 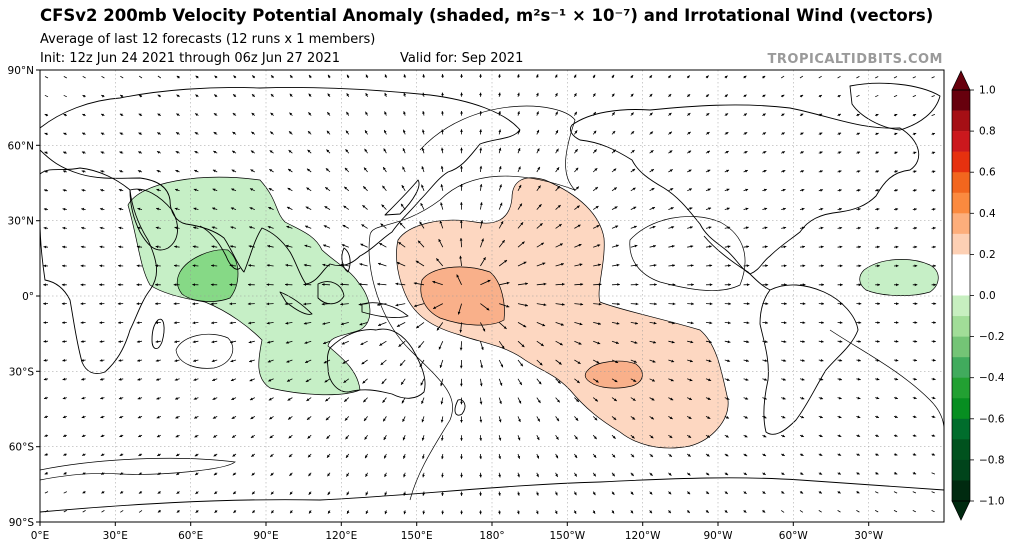 What do you see at coordinates (794, 536) in the screenshot?
I see `lon-tick-label: 60°W` at bounding box center [794, 536].